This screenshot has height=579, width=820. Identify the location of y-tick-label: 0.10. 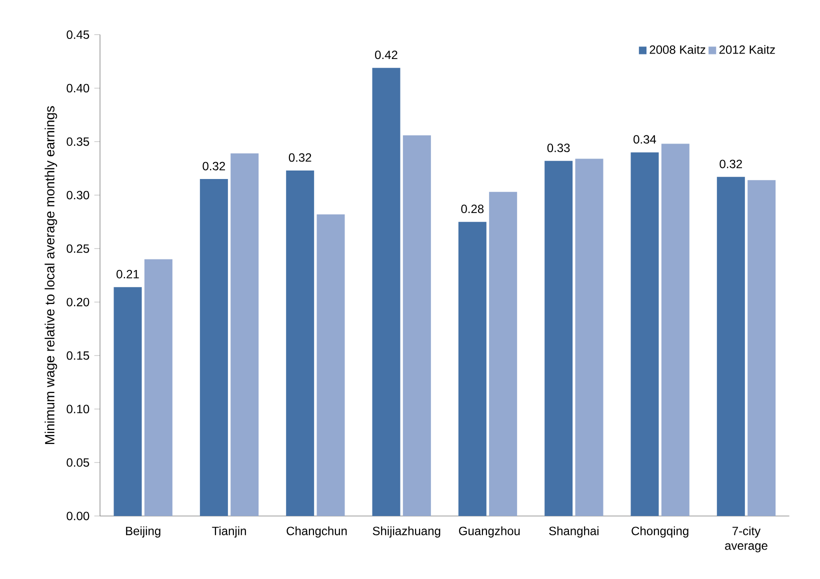
(78, 409).